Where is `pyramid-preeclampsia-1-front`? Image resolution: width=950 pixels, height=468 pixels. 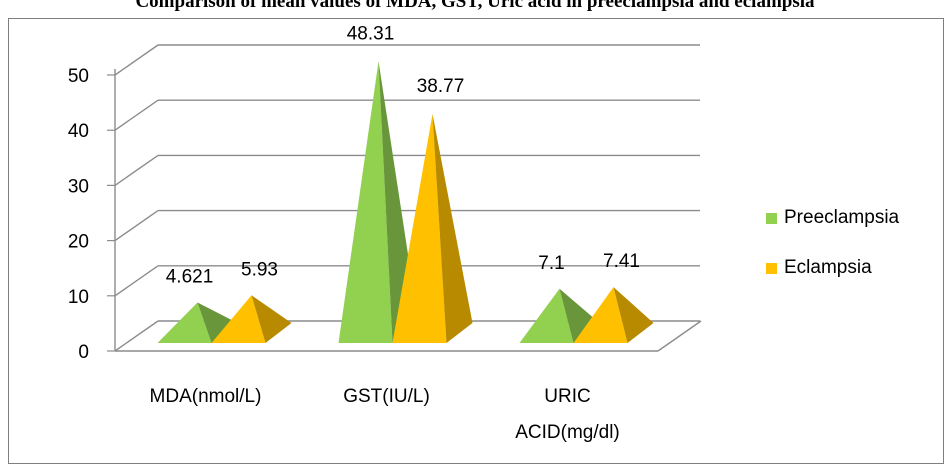 pyramid-preeclampsia-1-front is located at coordinates (365, 202).